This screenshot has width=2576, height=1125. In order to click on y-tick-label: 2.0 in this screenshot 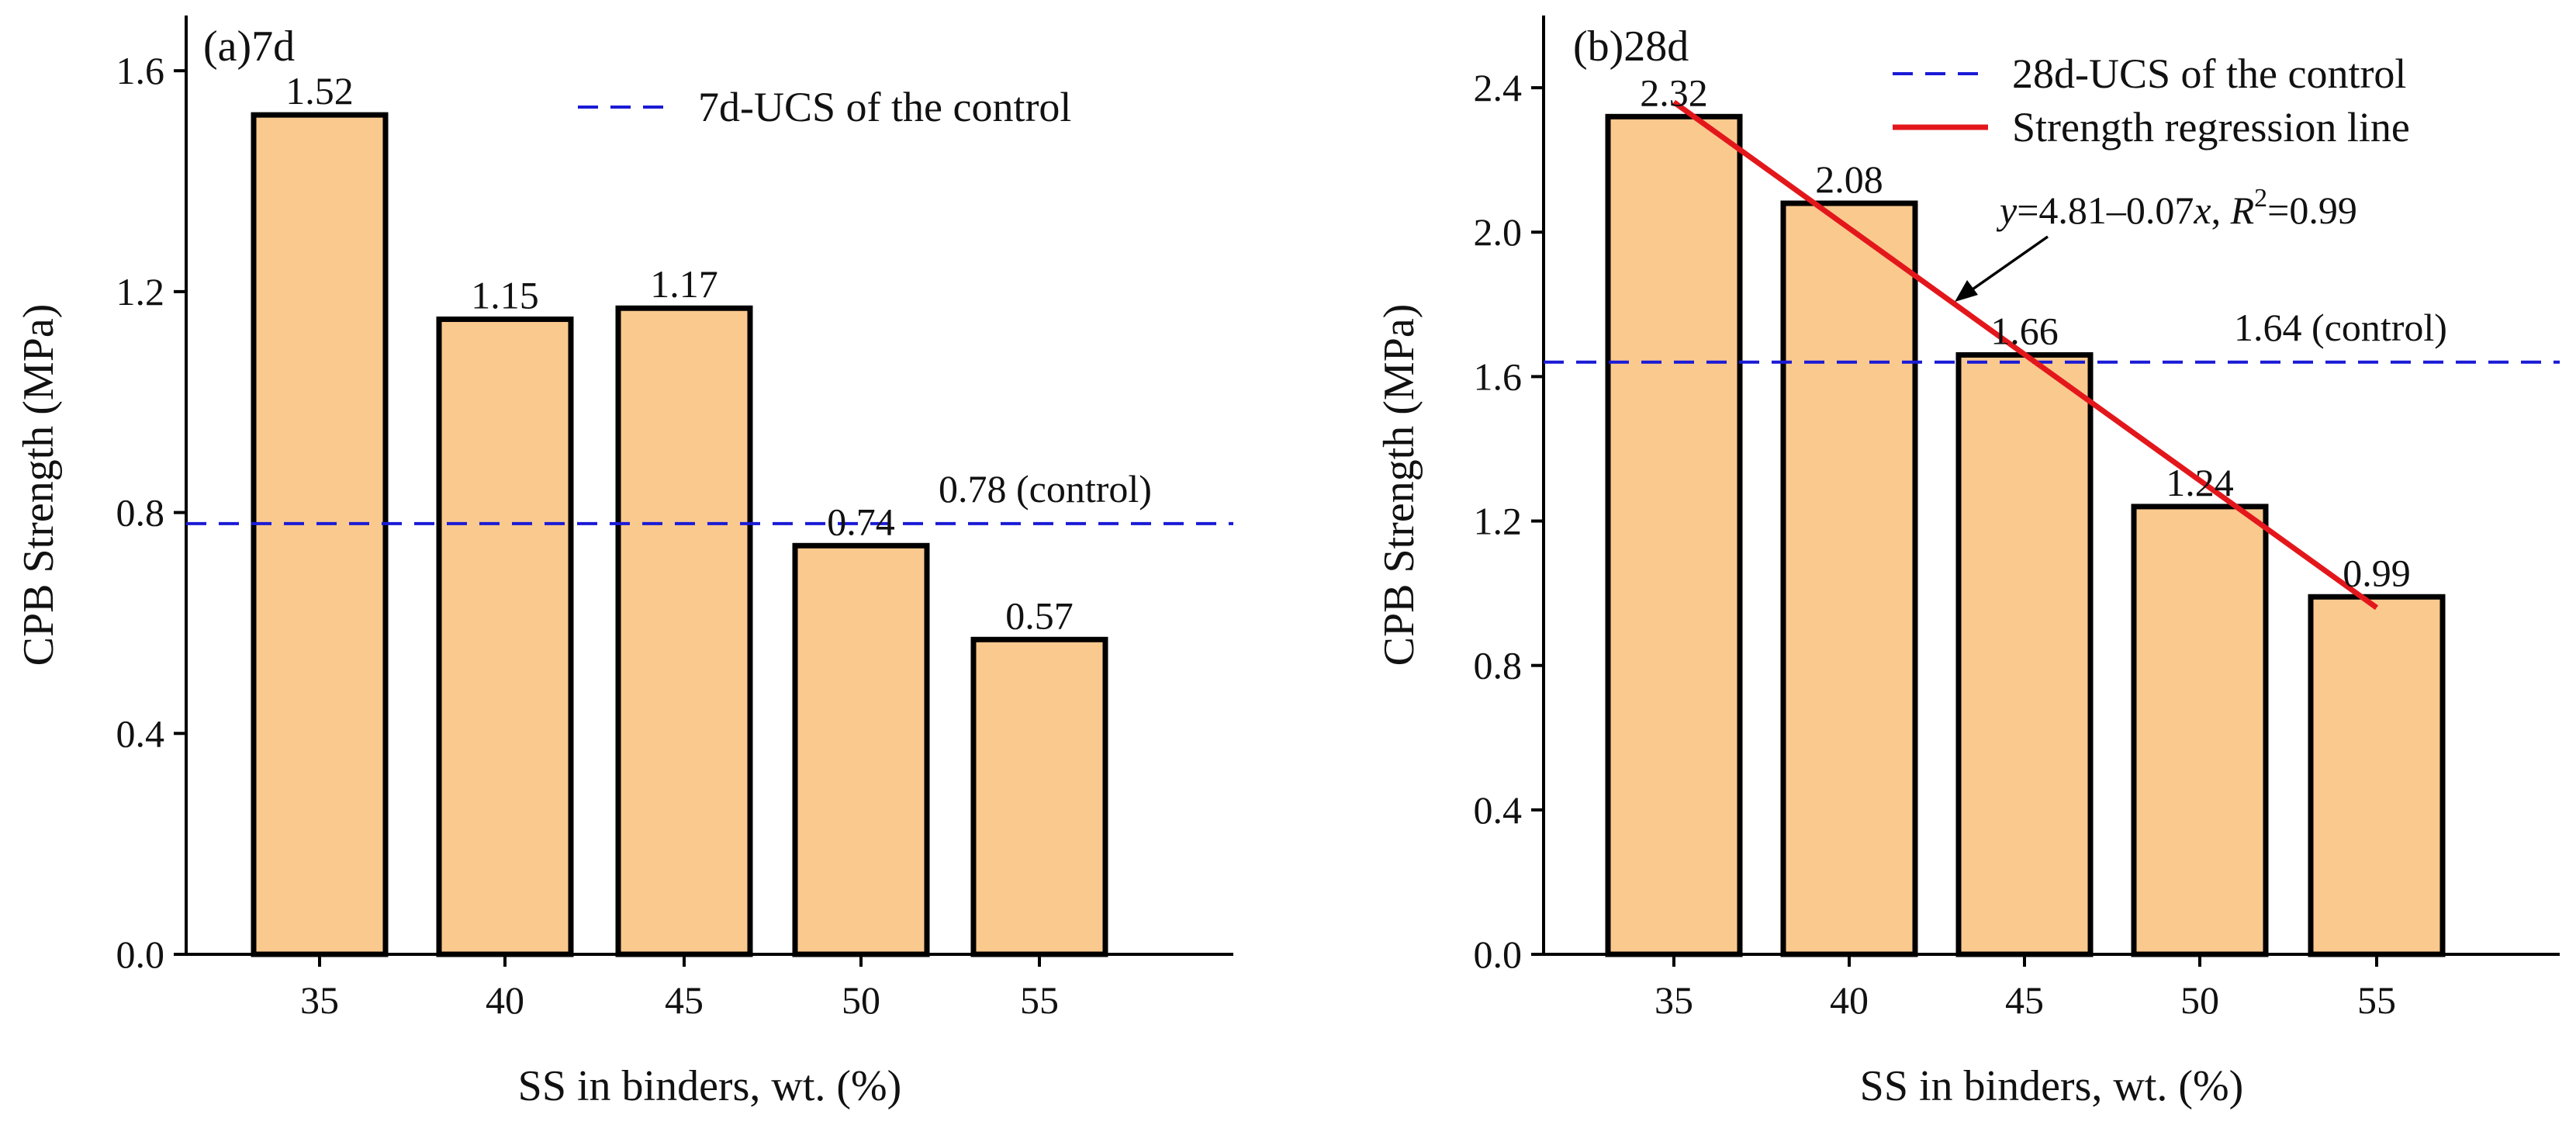, I will do `click(1498, 232)`.